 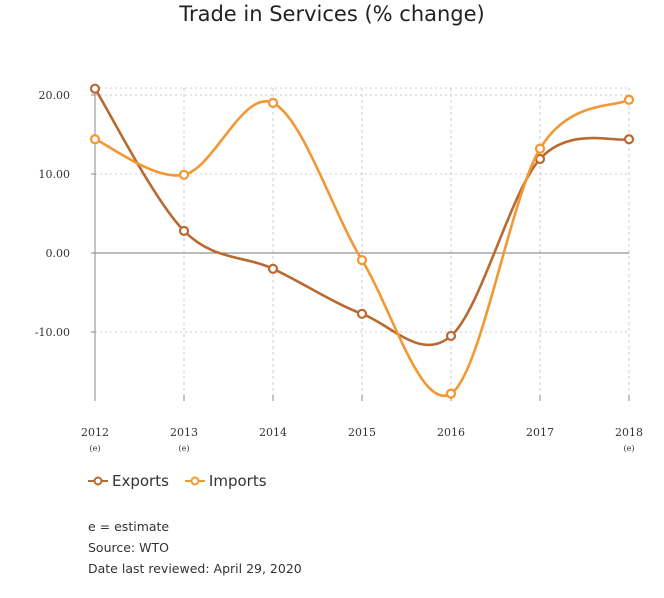 What do you see at coordinates (177, 481) in the screenshot?
I see `legend: Exports Imports` at bounding box center [177, 481].